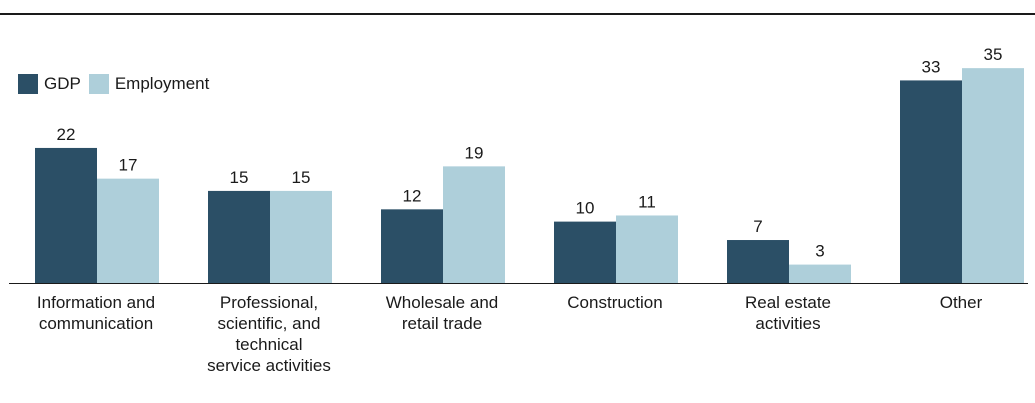 The width and height of the screenshot is (1035, 403). What do you see at coordinates (66, 134) in the screenshot?
I see `value-label: 22` at bounding box center [66, 134].